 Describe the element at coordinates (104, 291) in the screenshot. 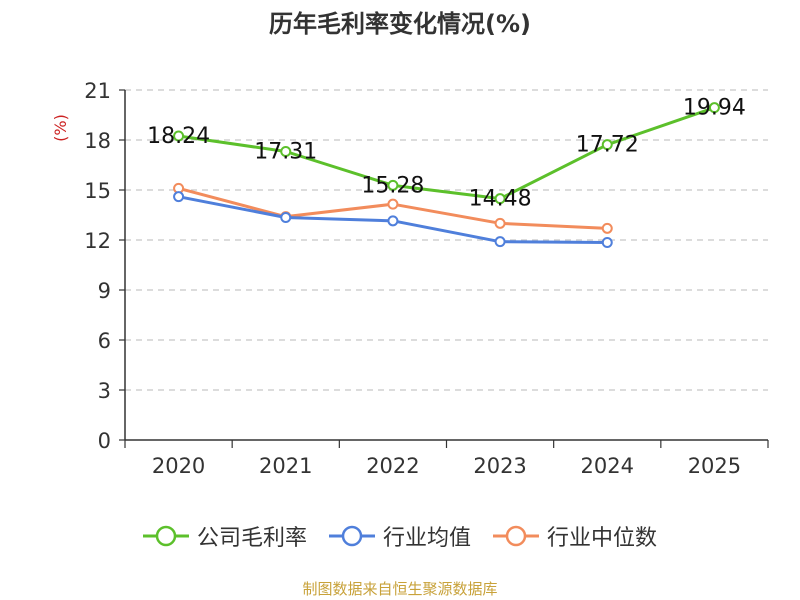

I see `y-tick-label: 9` at that location.